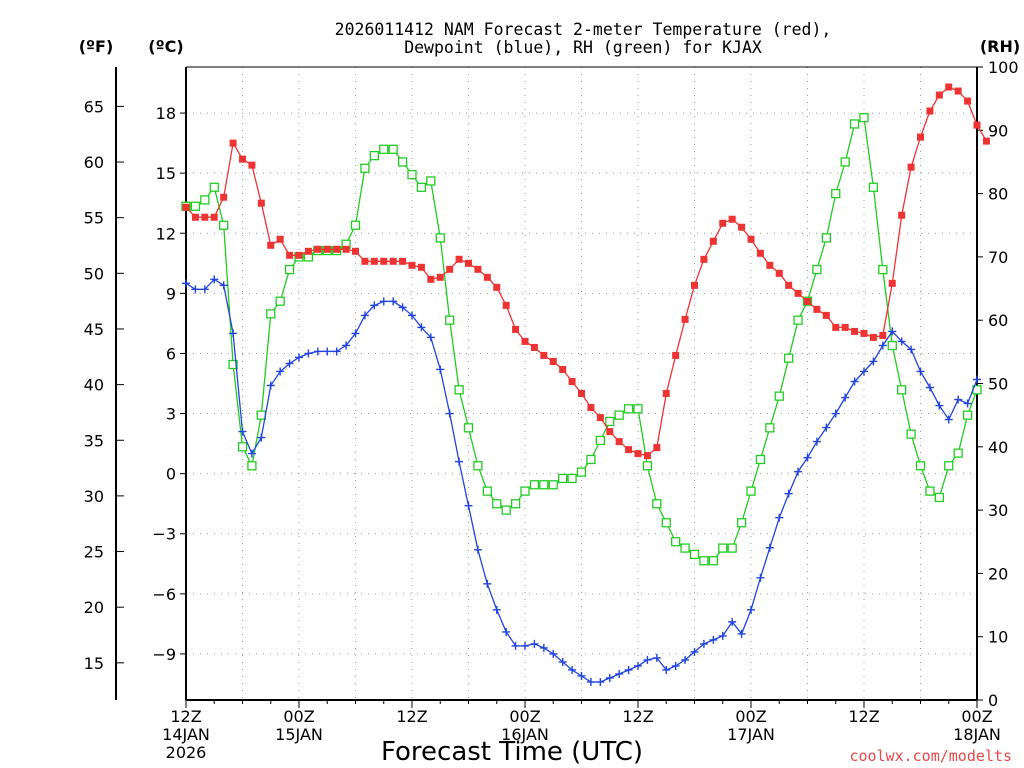  Describe the element at coordinates (166, 233) in the screenshot. I see `celsius-tick-label: 12` at that location.